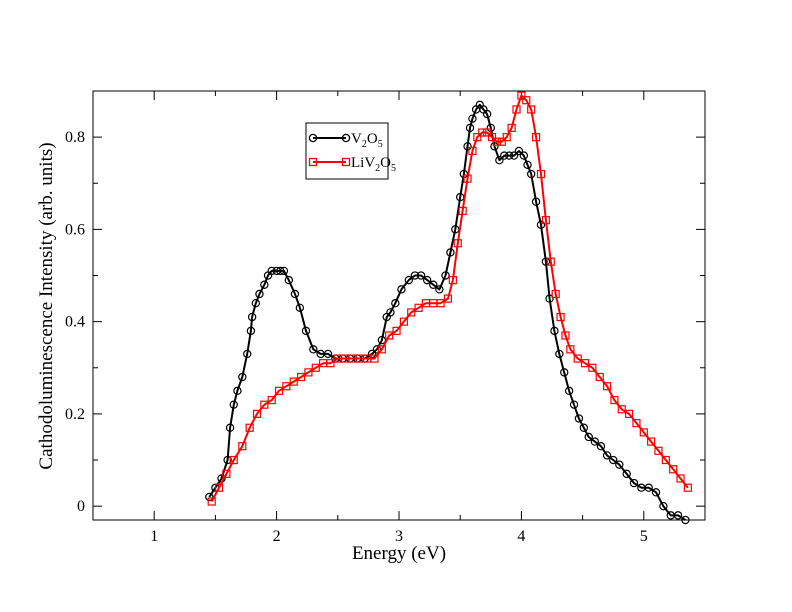 The image size is (792, 612). Describe the element at coordinates (313, 138) in the screenshot. I see `legend-marker-v2o5` at that location.